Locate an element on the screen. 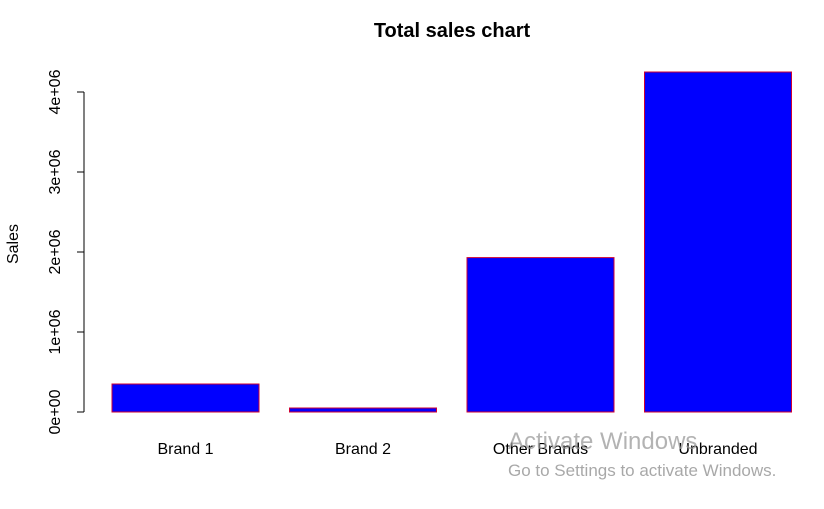 This screenshot has width=824, height=509. y-axis-label: Sales is located at coordinates (13, 244).